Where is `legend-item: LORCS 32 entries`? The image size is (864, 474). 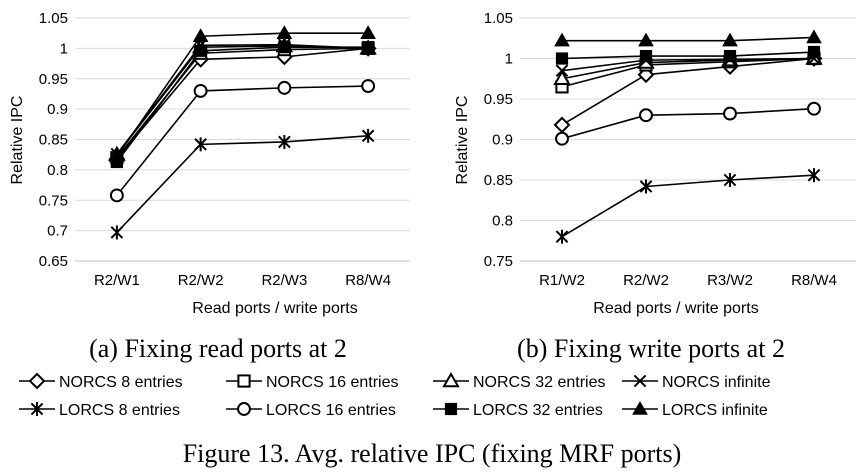
legend-item: LORCS 32 entries is located at coordinates (518, 410).